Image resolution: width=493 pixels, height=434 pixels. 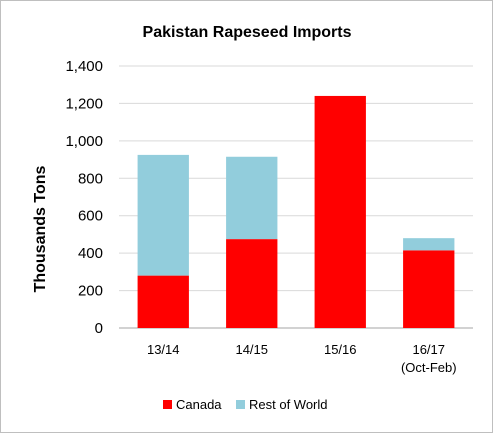 I want to click on legend: Canada Rest of World, so click(x=245, y=404).